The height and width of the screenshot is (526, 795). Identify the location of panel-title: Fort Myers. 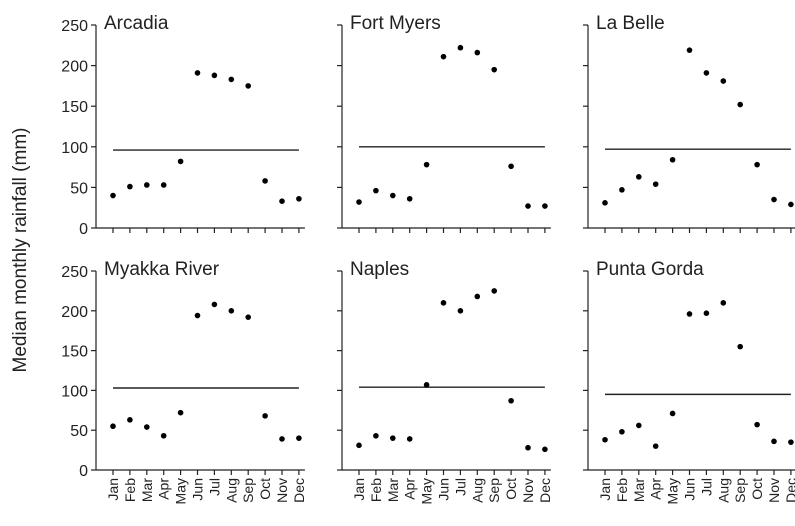
(395, 23).